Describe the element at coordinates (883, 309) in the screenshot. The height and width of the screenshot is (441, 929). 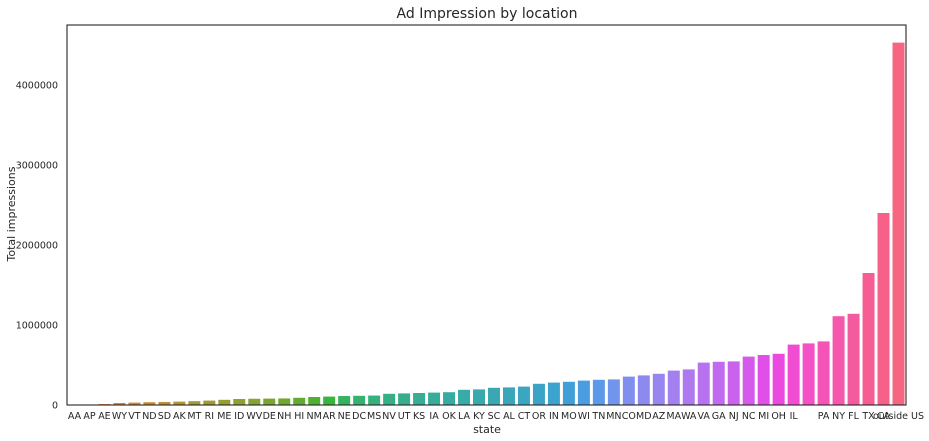
I see `bar-ca` at that location.